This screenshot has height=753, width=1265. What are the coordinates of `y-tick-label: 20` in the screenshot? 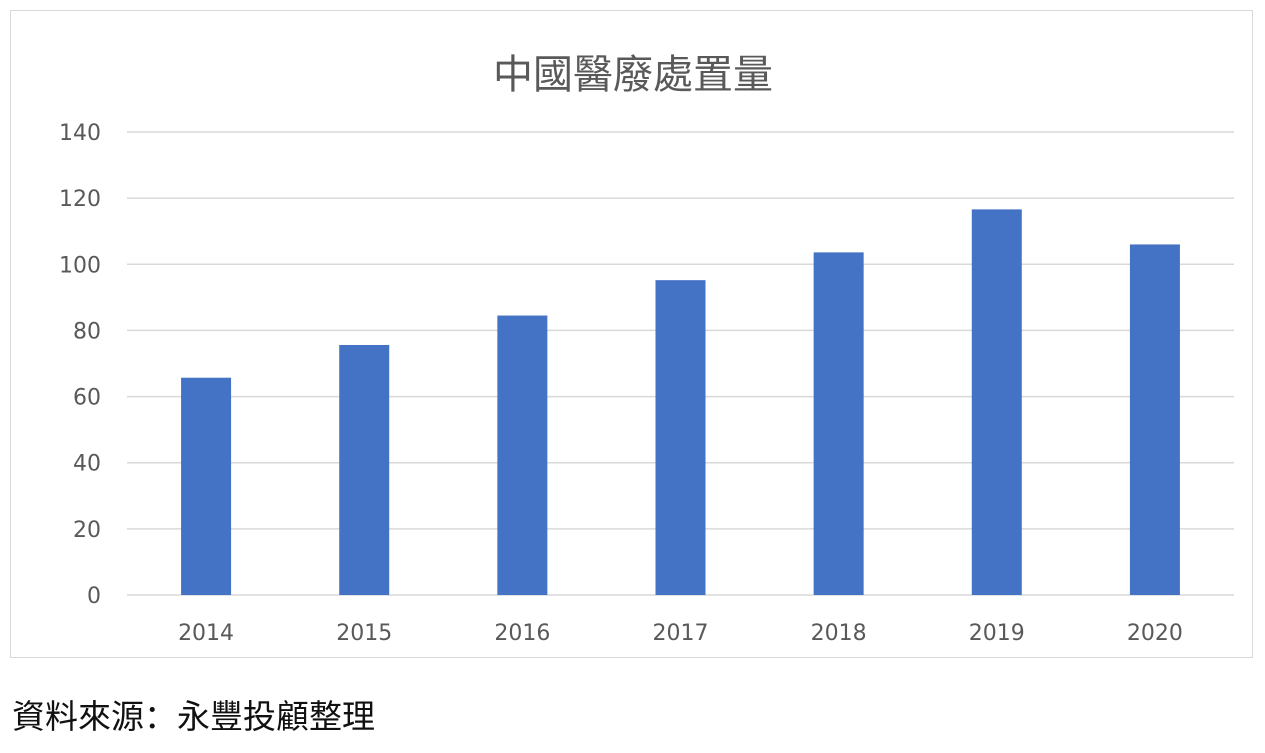 It's located at (87, 530).